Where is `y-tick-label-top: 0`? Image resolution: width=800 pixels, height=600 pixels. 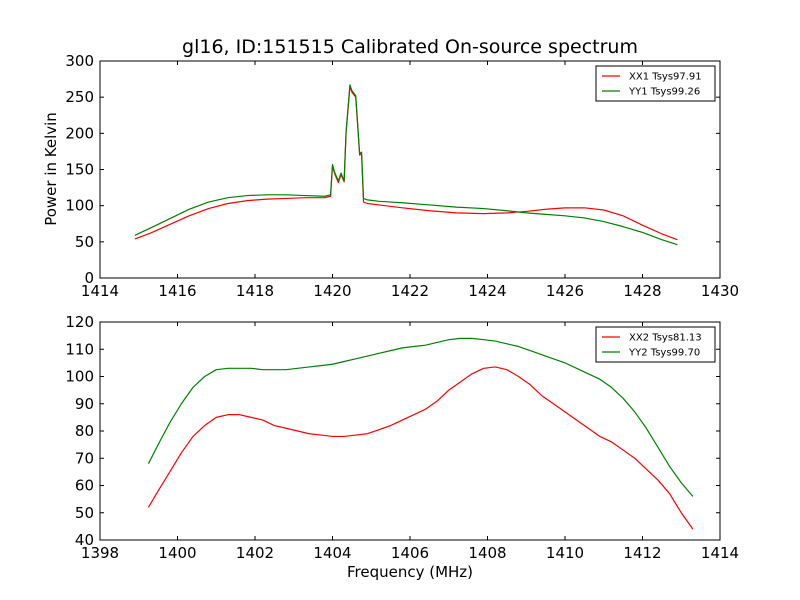 y-tick-label-top: 0 is located at coordinates (89, 278).